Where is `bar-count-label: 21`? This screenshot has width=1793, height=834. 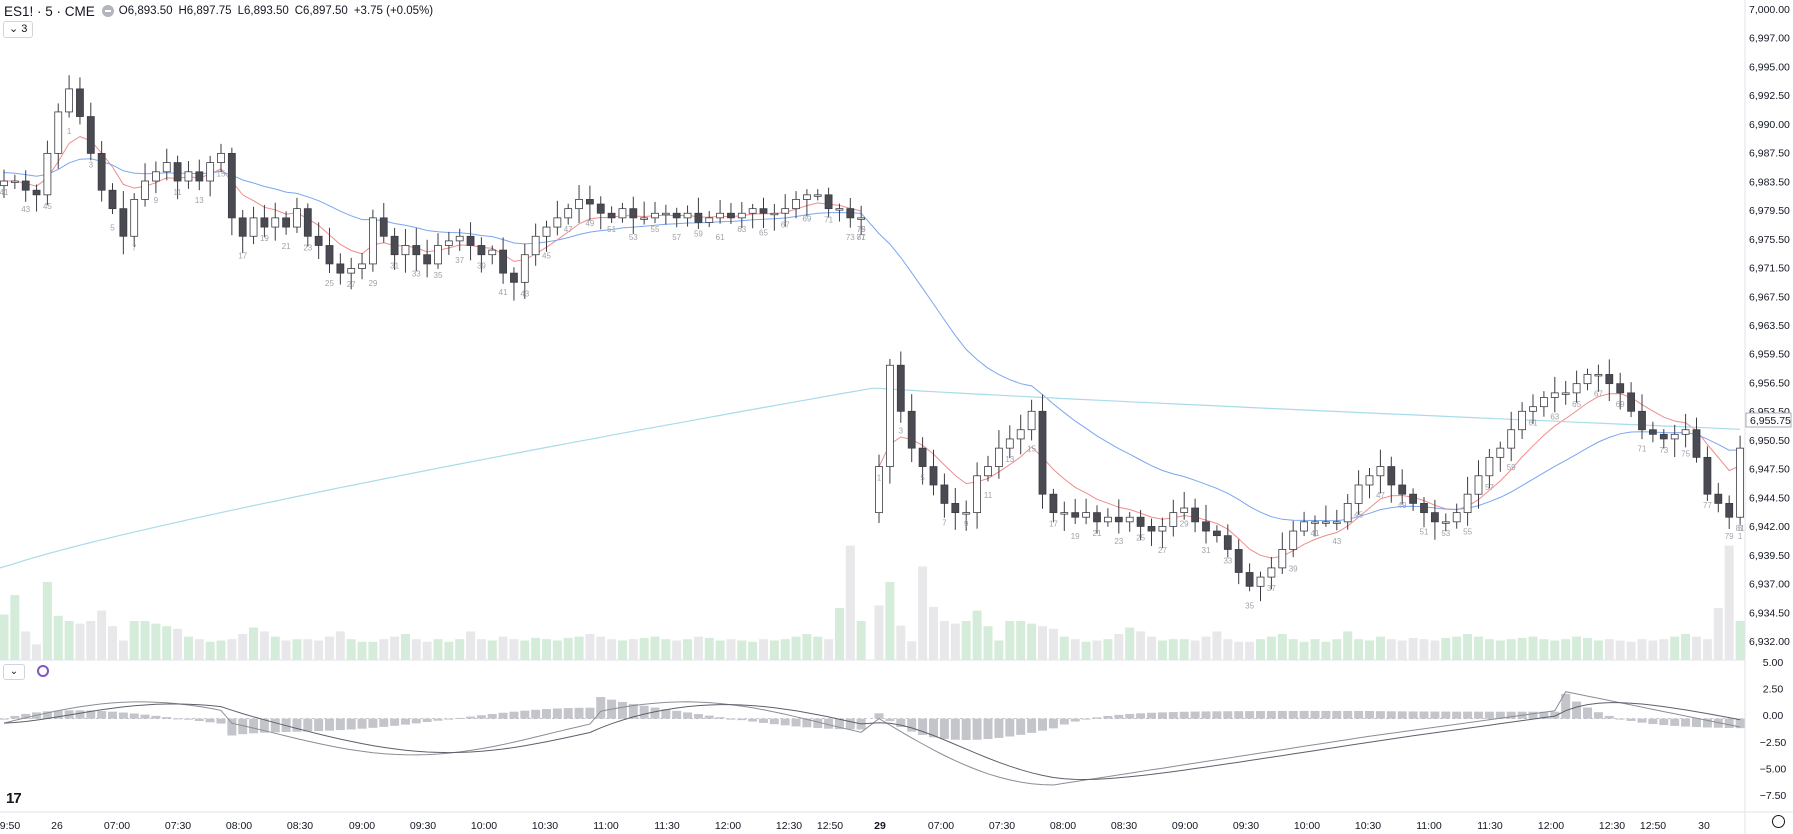
bar-count-label: 21 is located at coordinates (1097, 533).